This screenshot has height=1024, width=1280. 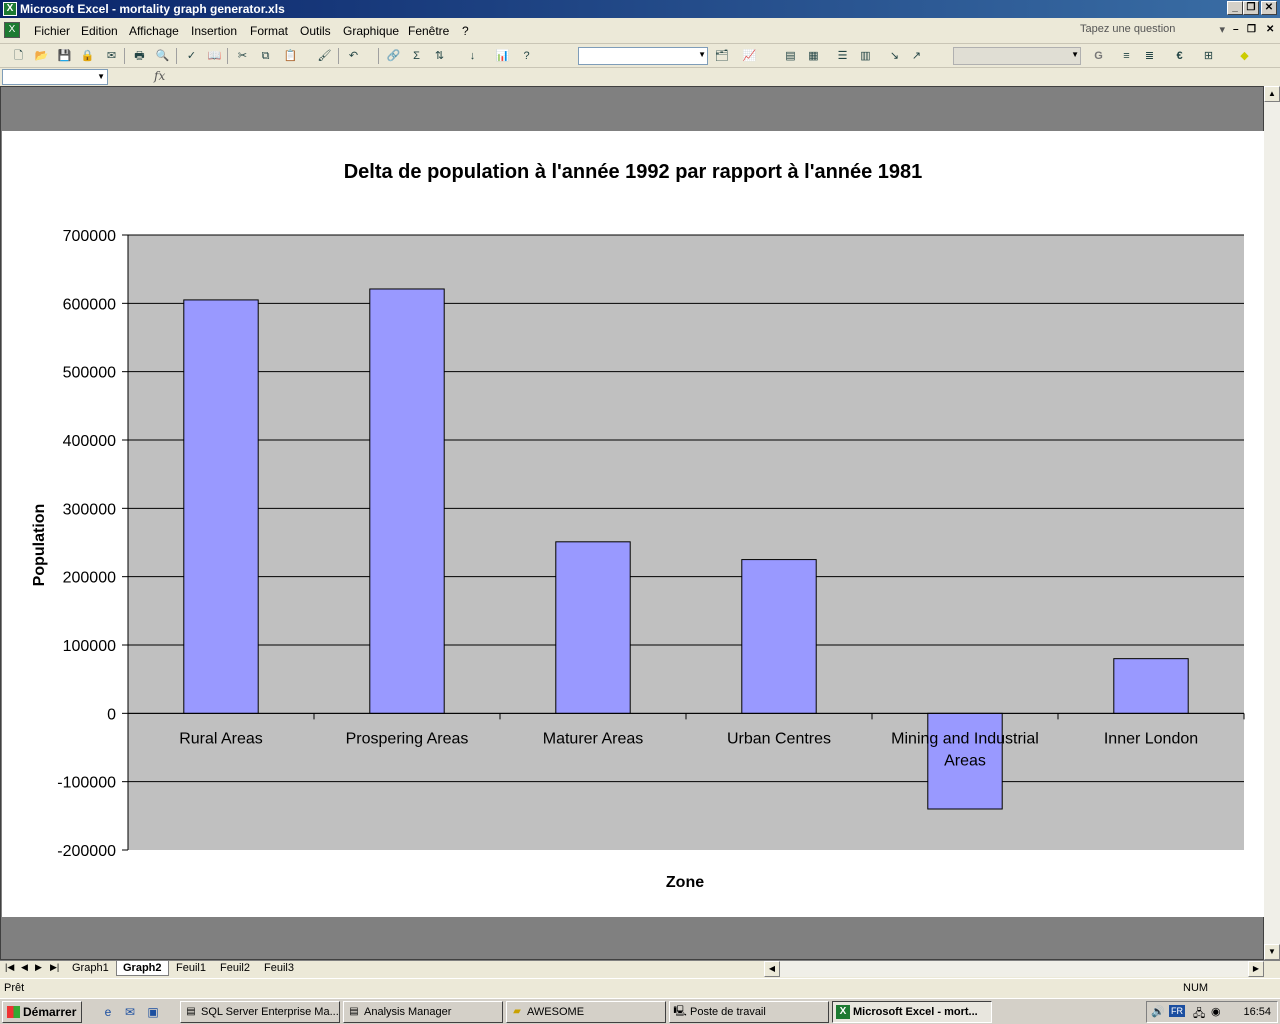 What do you see at coordinates (643, 56) in the screenshot?
I see `chart-objects-combo: ▼` at bounding box center [643, 56].